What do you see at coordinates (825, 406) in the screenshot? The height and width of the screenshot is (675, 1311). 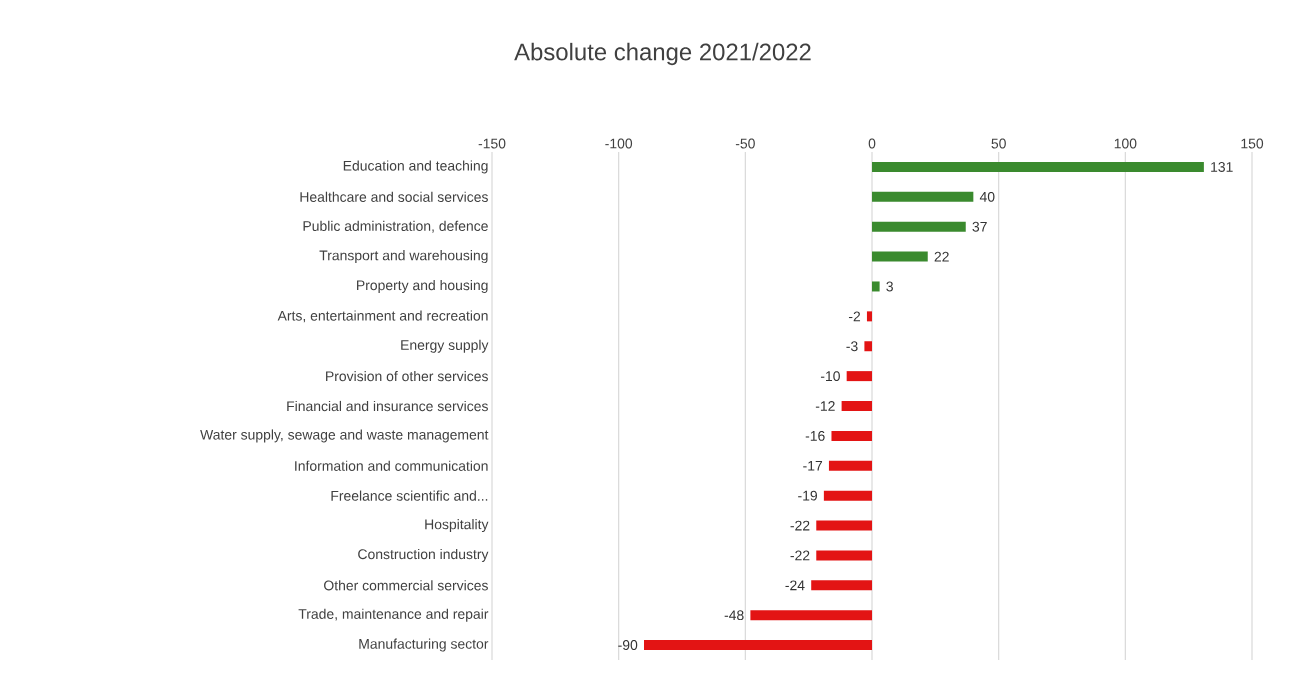 I see `data-label: -12` at bounding box center [825, 406].